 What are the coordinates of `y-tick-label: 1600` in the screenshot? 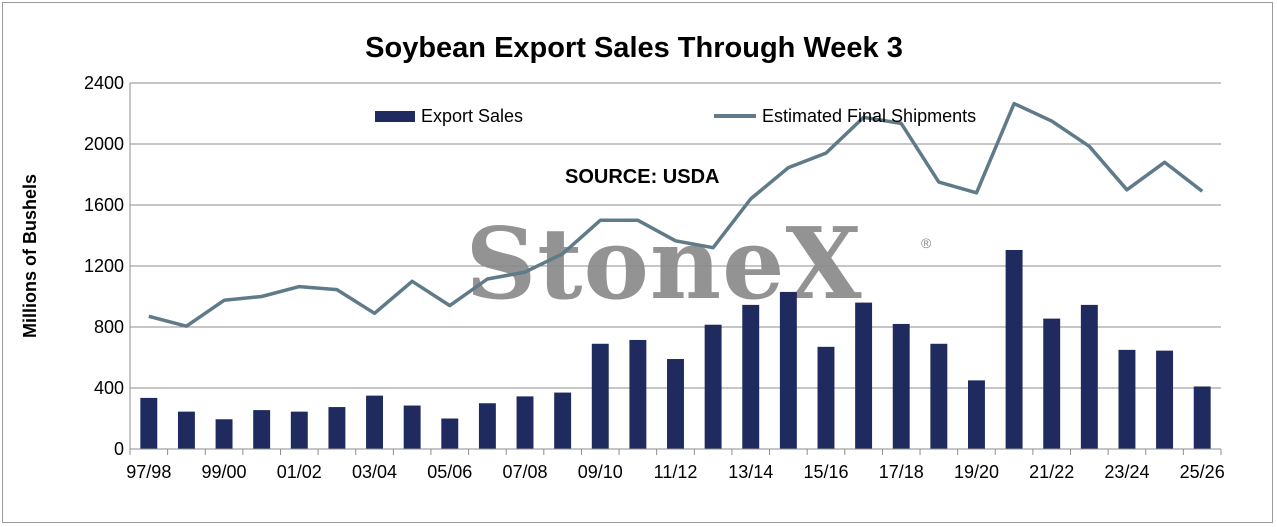 It's located at (104, 205).